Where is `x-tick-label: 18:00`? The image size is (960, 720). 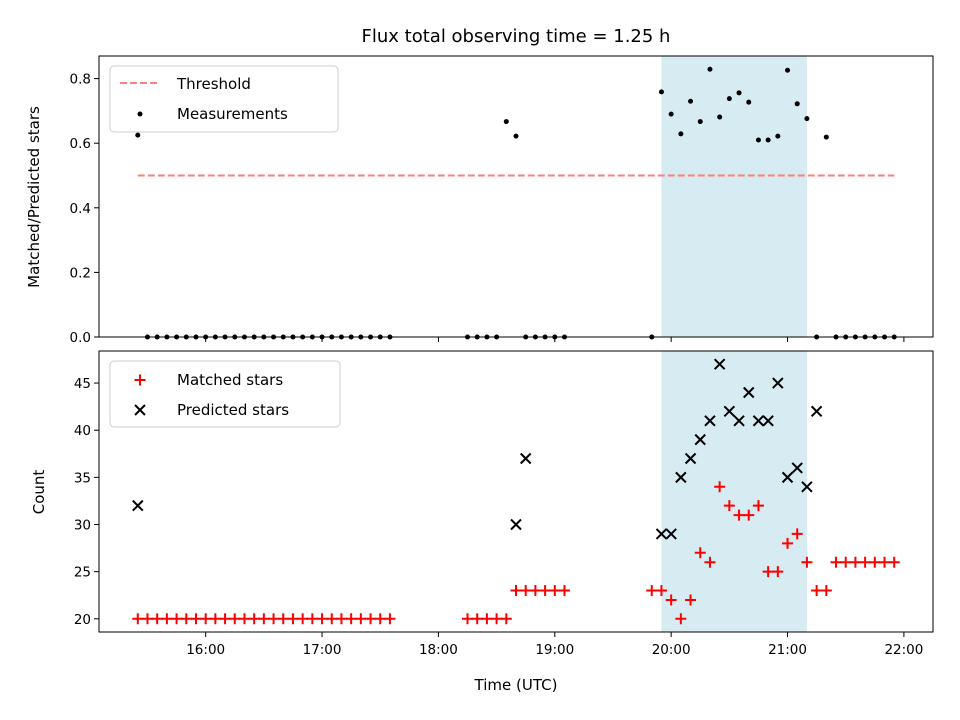
x-tick-label: 18:00 is located at coordinates (438, 650).